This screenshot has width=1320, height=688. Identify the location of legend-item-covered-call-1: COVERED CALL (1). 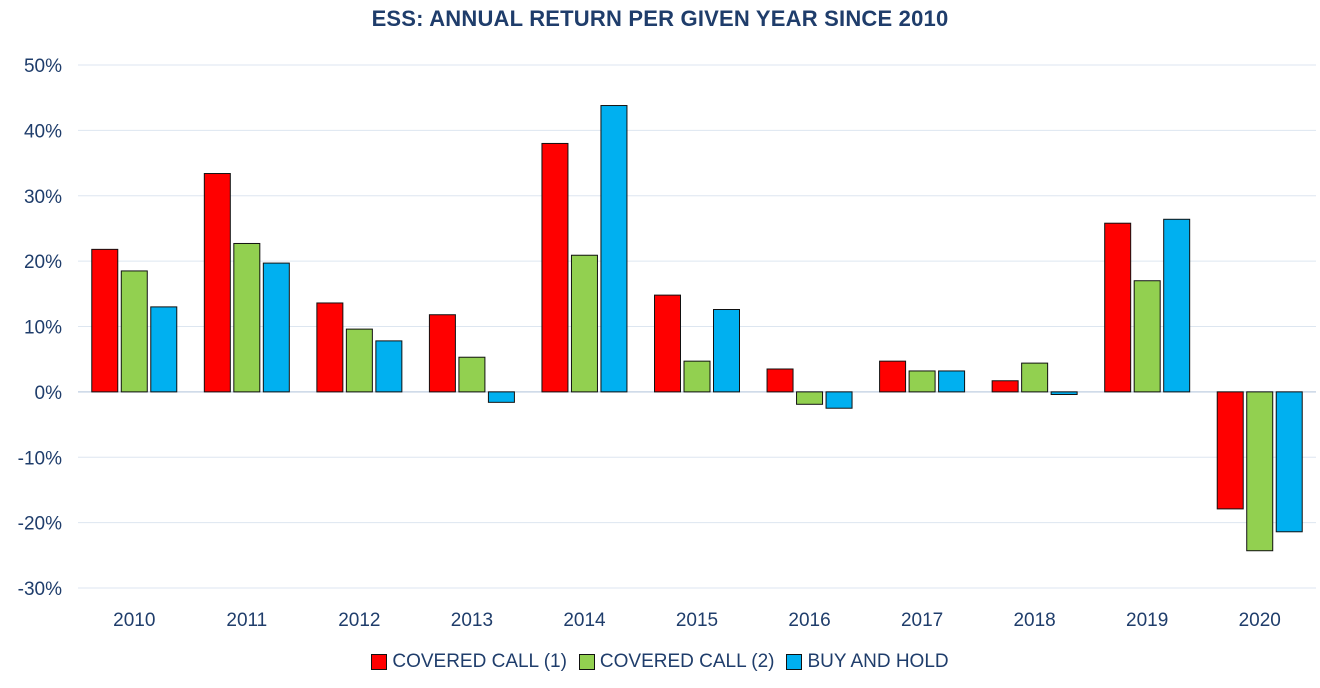
(469, 662).